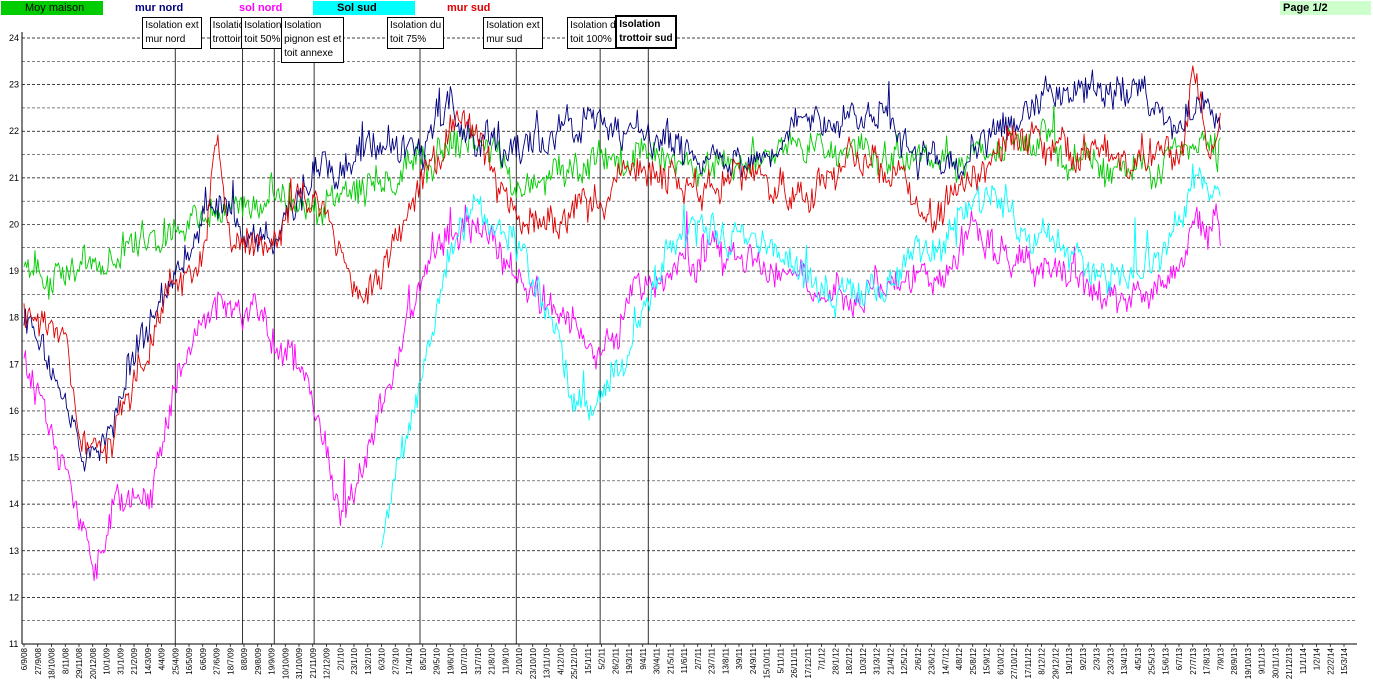 The image size is (1373, 688). What do you see at coordinates (172, 33) in the screenshot?
I see `annotation-box: Isolation ext mur nord` at bounding box center [172, 33].